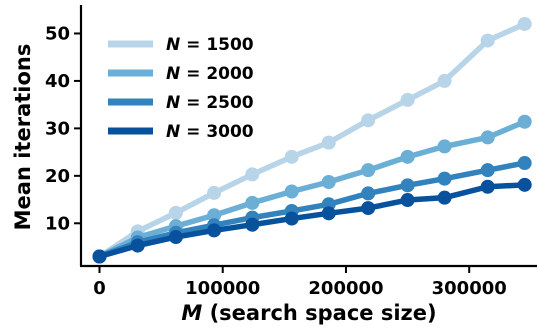 The image size is (538, 327). I want to click on x-tick-label: 100000, so click(222, 288).